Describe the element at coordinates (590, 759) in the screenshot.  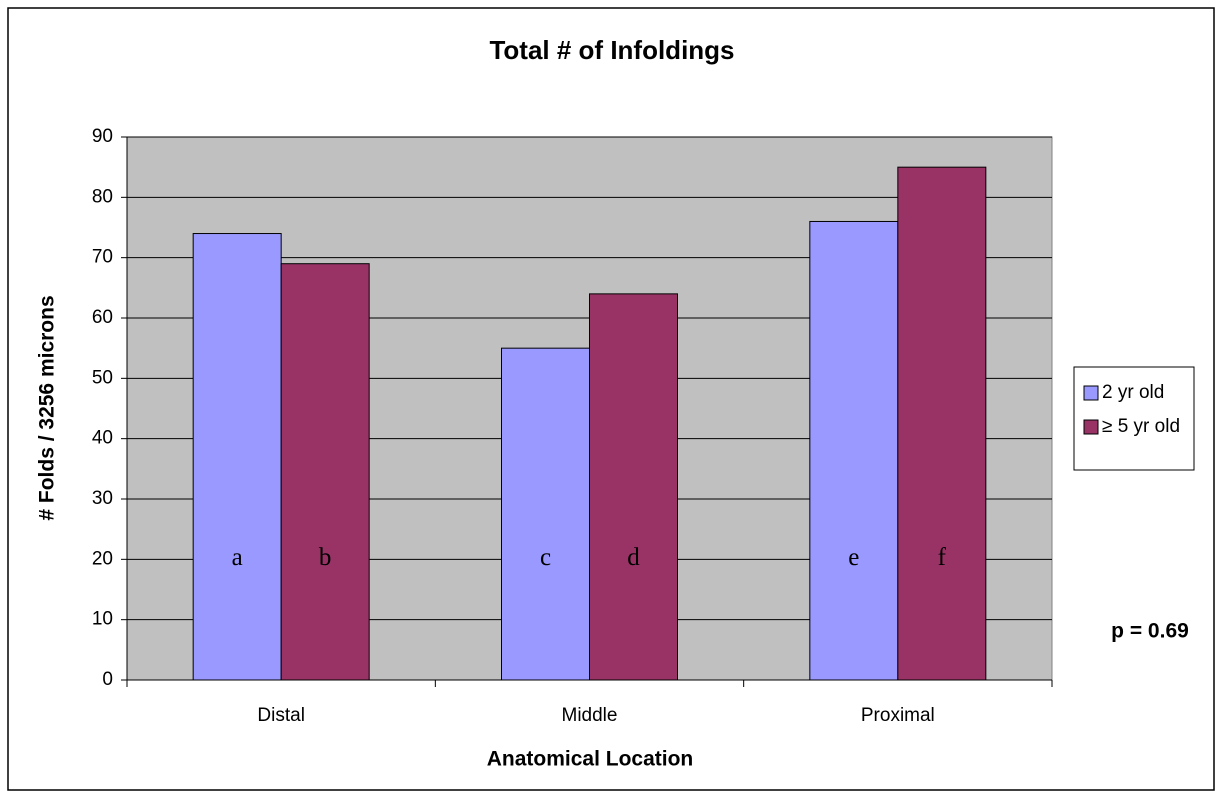
I see `x-axis-label: Anatomical Location` at that location.